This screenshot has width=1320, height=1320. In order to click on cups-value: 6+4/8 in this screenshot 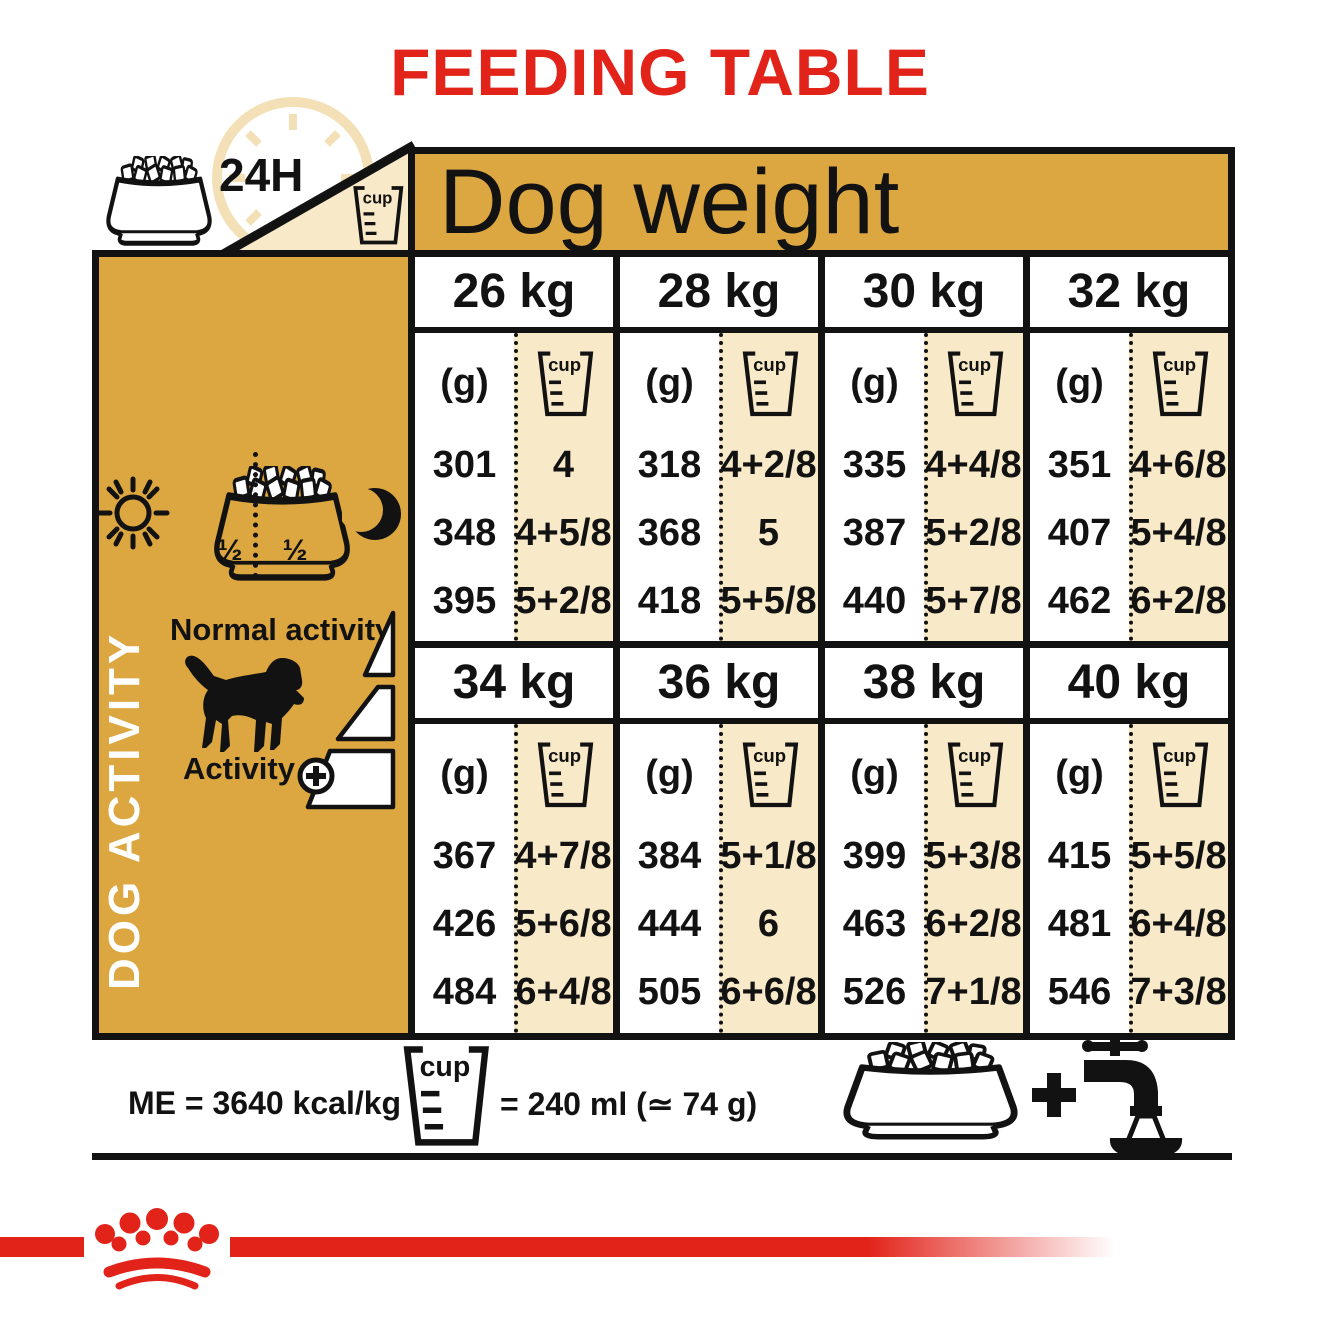, I will do `click(563, 991)`.